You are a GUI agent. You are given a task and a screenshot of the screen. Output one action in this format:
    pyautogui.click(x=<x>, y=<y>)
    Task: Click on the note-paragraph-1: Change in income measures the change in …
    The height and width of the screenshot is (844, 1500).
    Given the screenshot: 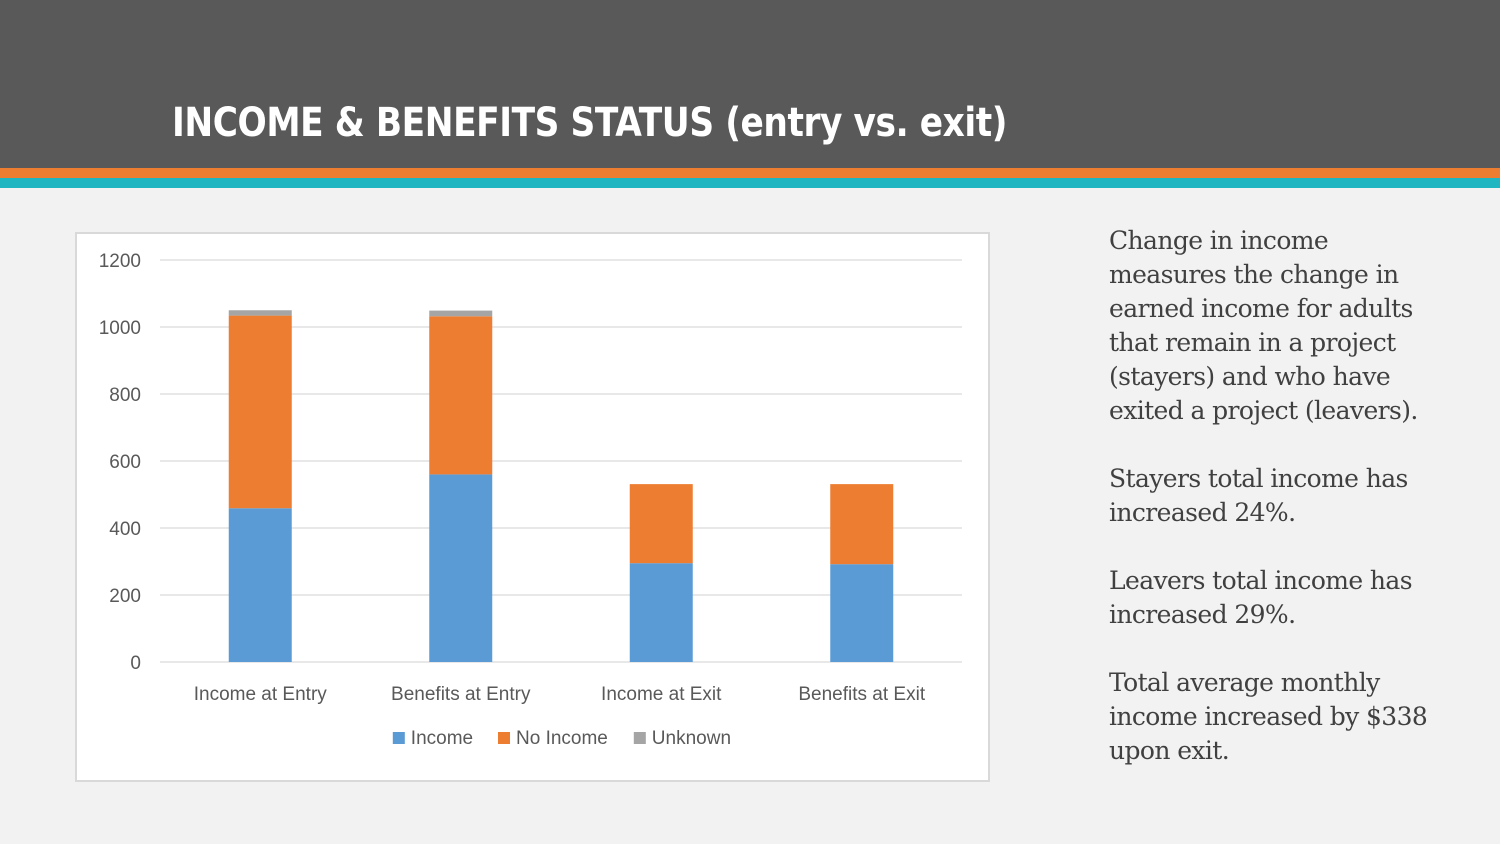 What is the action you would take?
    pyautogui.click(x=1263, y=325)
    